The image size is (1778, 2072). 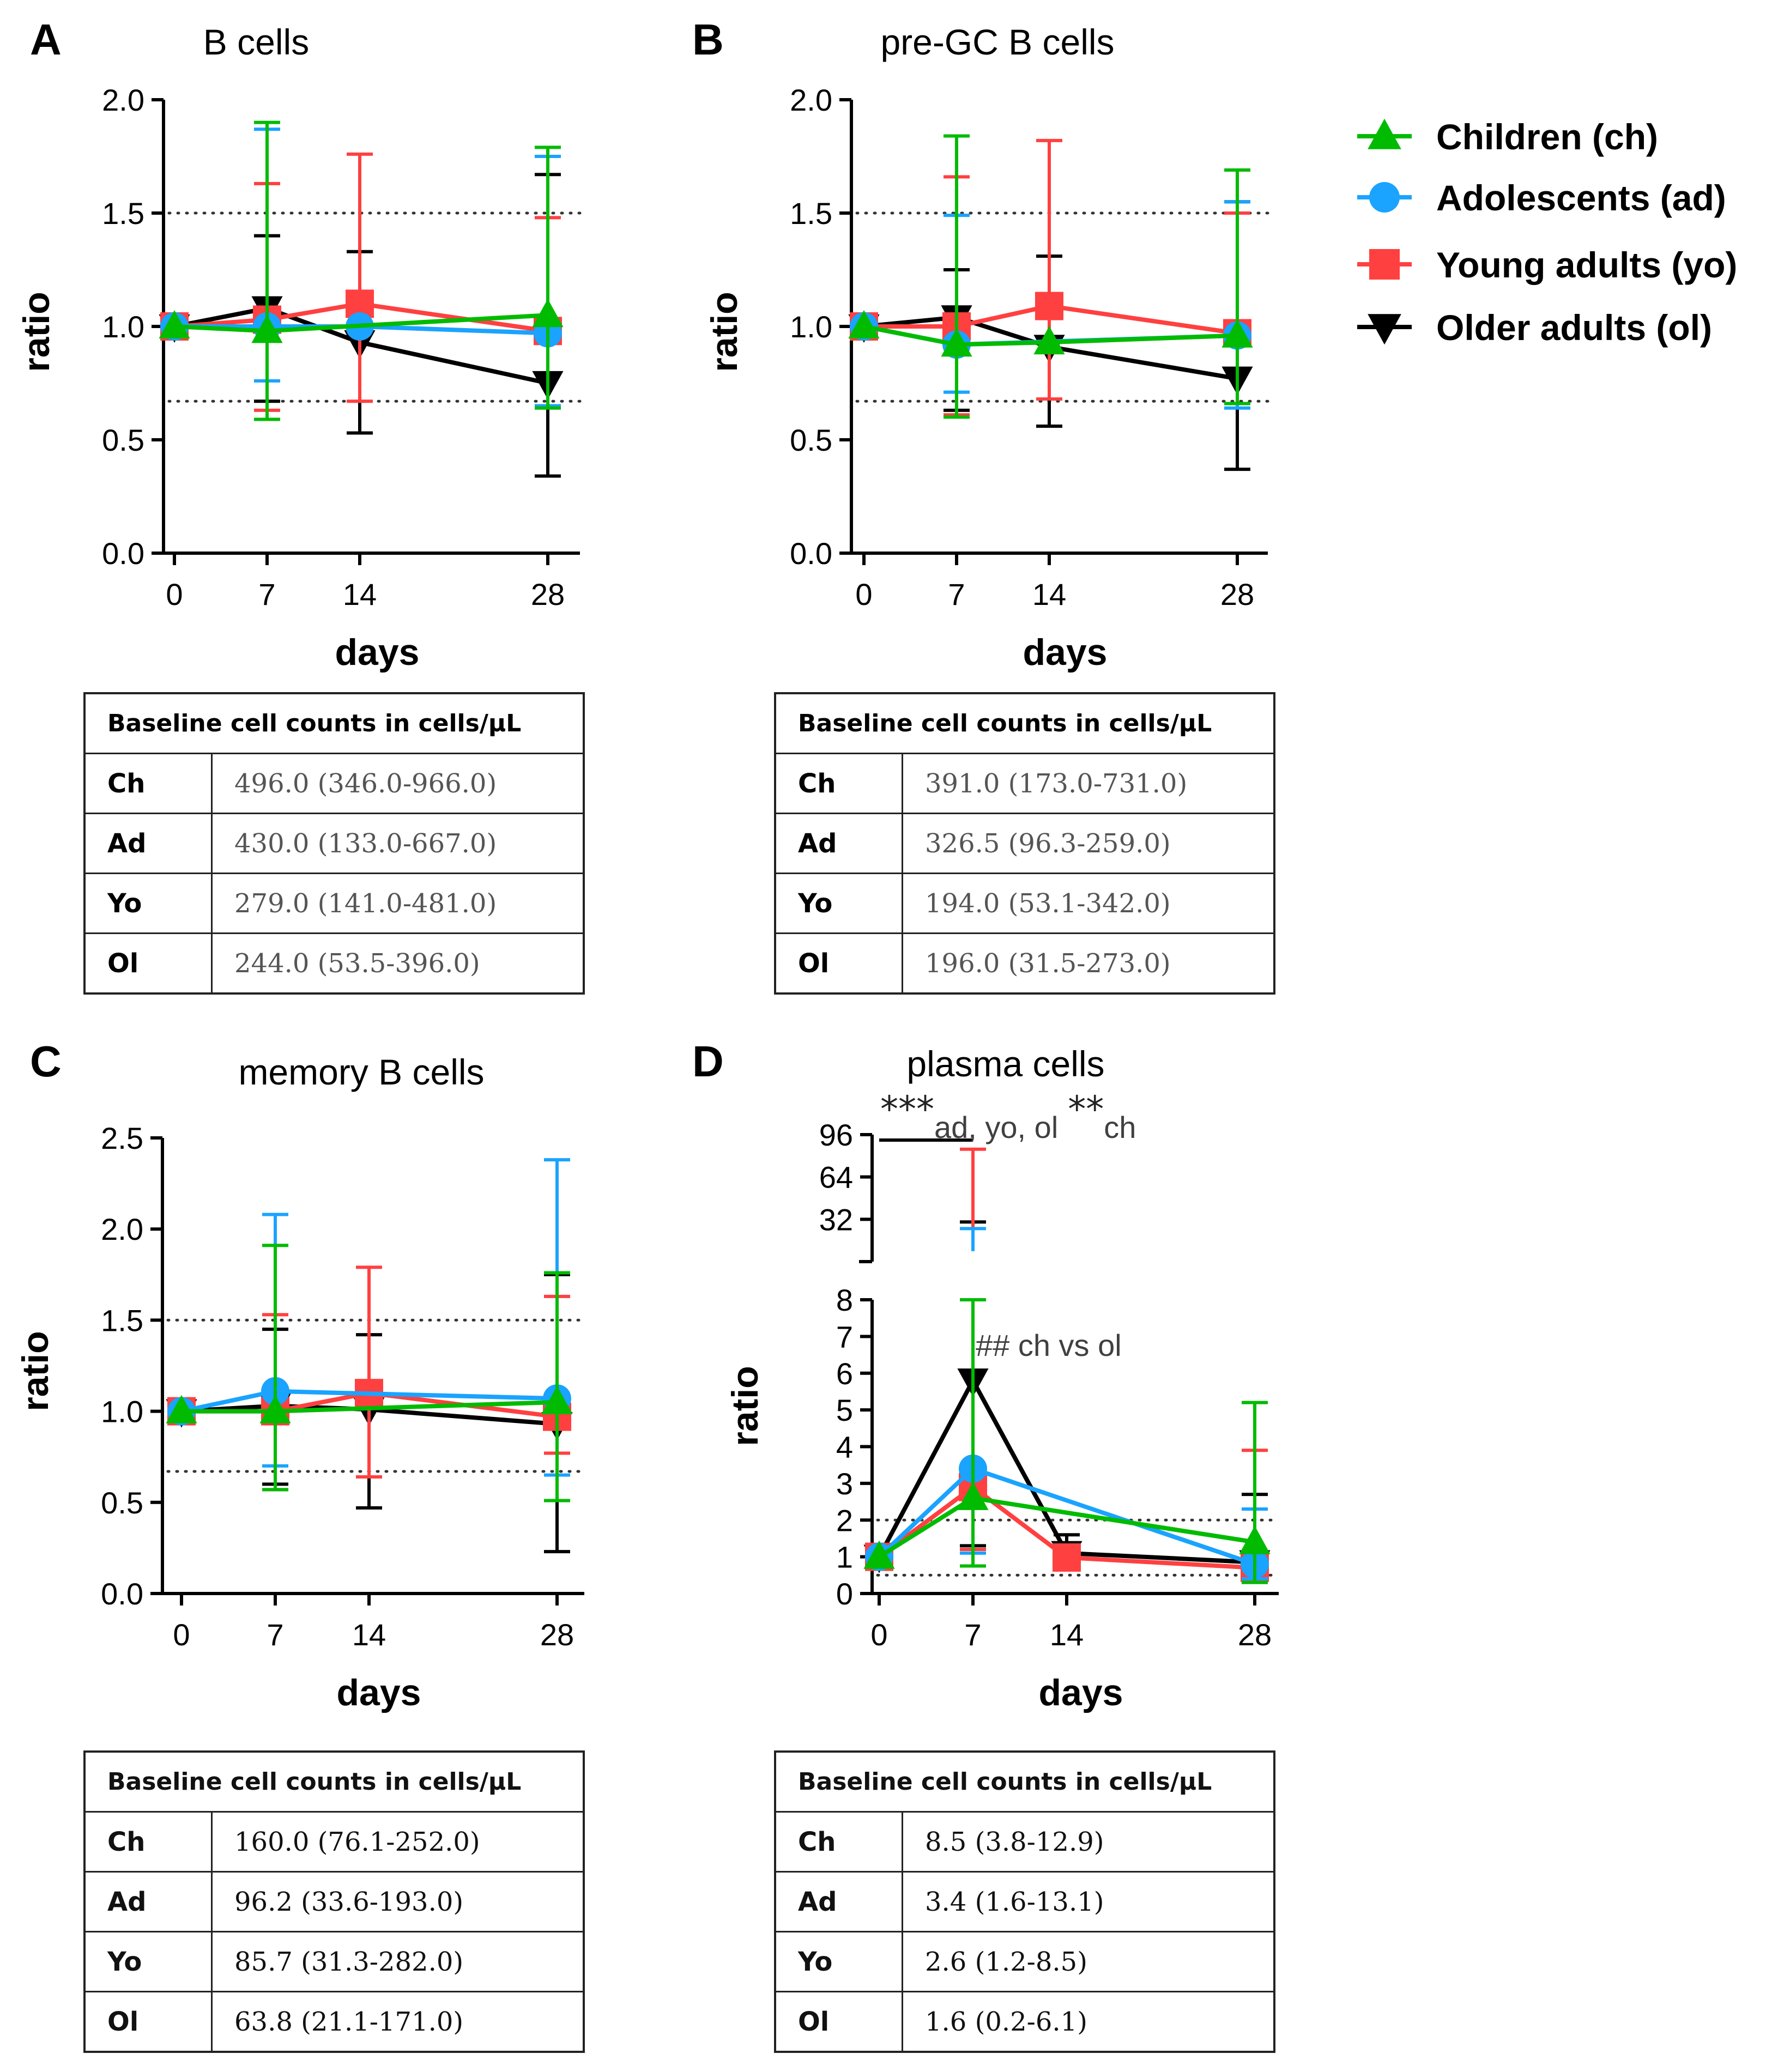 What do you see at coordinates (46, 39) in the screenshot?
I see `panel-letter: A` at bounding box center [46, 39].